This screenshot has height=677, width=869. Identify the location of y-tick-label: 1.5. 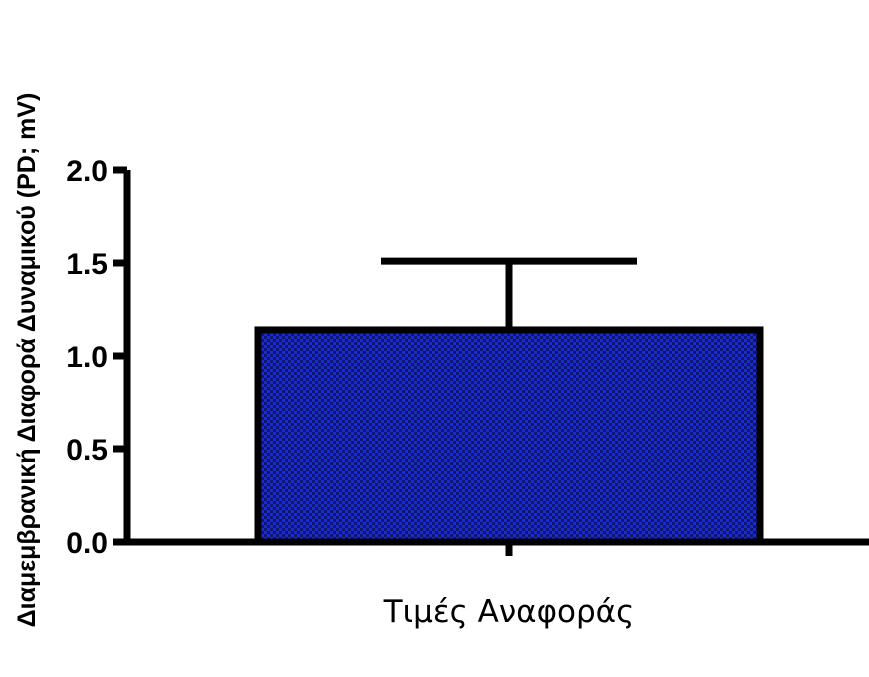
(87, 264).